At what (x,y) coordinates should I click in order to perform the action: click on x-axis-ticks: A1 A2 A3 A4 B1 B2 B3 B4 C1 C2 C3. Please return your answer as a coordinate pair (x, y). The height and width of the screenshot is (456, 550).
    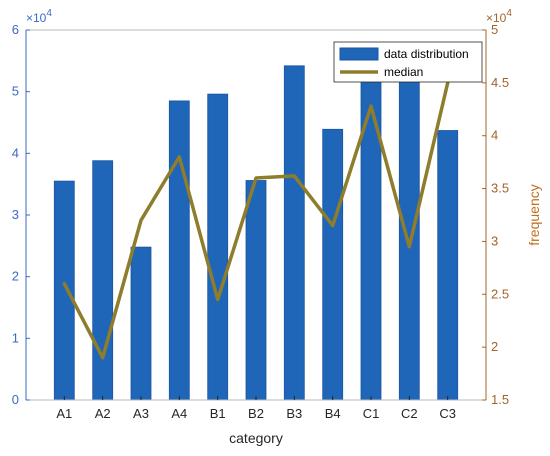
    Looking at the image, I should click on (256, 408).